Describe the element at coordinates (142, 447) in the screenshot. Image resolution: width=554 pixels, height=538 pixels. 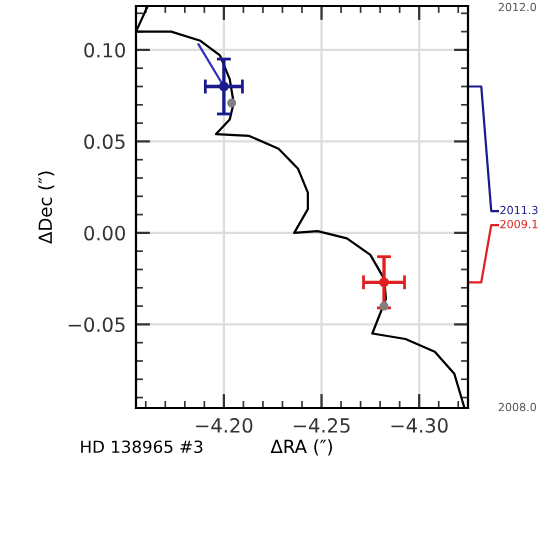
I see `text: HD 138965 #3` at that location.